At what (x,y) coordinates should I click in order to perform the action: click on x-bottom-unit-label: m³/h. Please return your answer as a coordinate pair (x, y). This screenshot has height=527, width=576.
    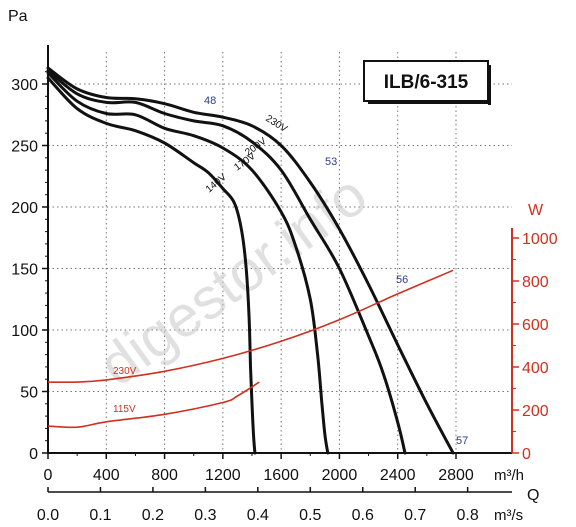
    Looking at the image, I should click on (509, 475).